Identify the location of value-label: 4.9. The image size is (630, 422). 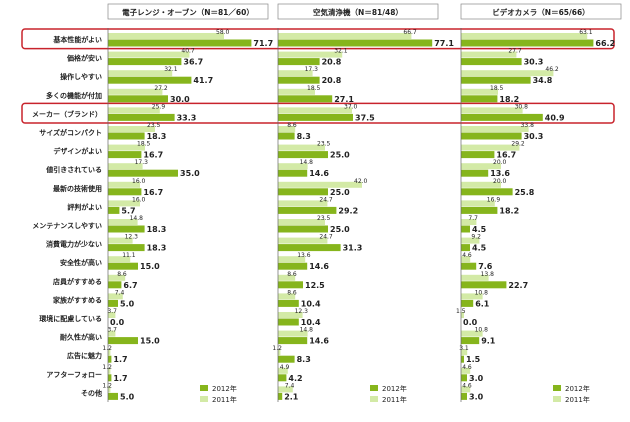
(285, 367).